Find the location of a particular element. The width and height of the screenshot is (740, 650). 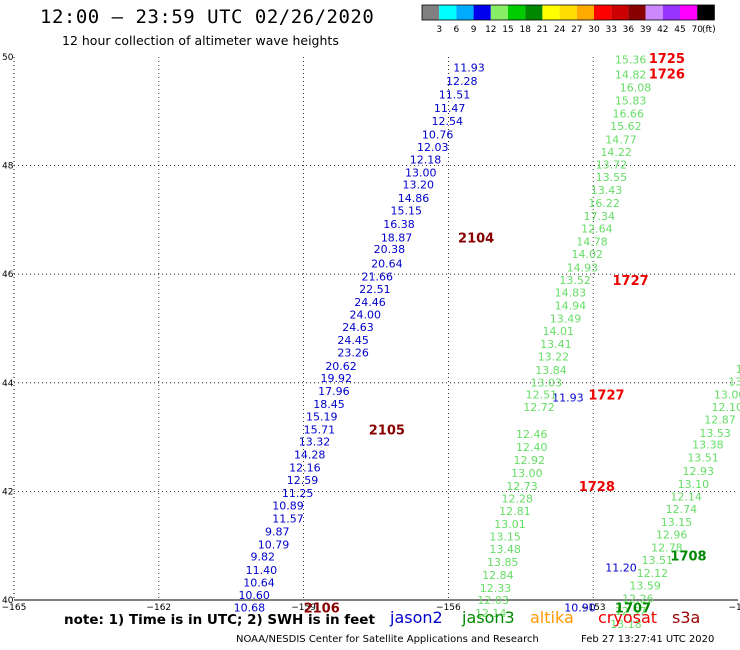

data-point-label: 13.51 is located at coordinates (657, 560).